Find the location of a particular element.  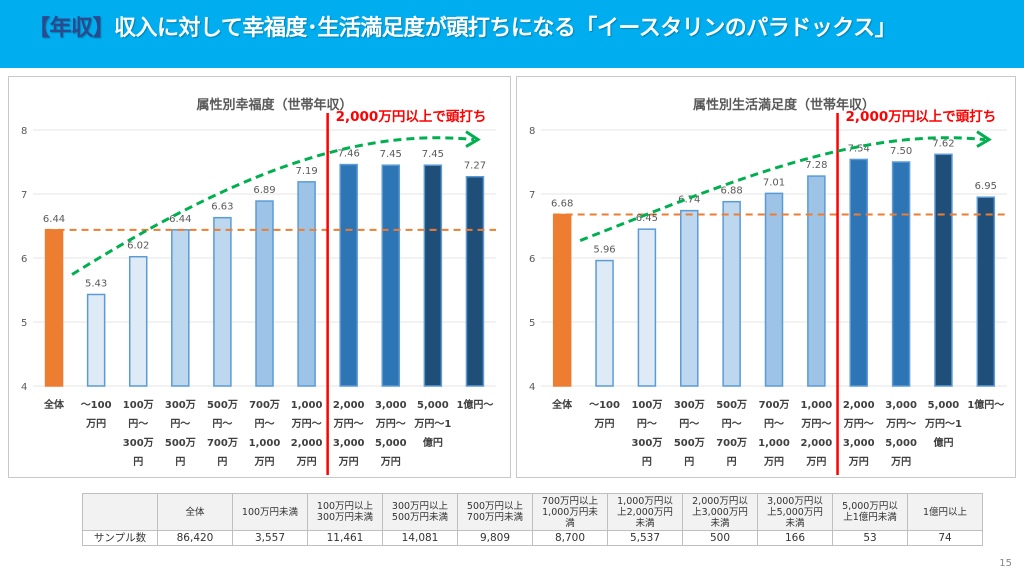

data-label: 5.96 is located at coordinates (604, 250).